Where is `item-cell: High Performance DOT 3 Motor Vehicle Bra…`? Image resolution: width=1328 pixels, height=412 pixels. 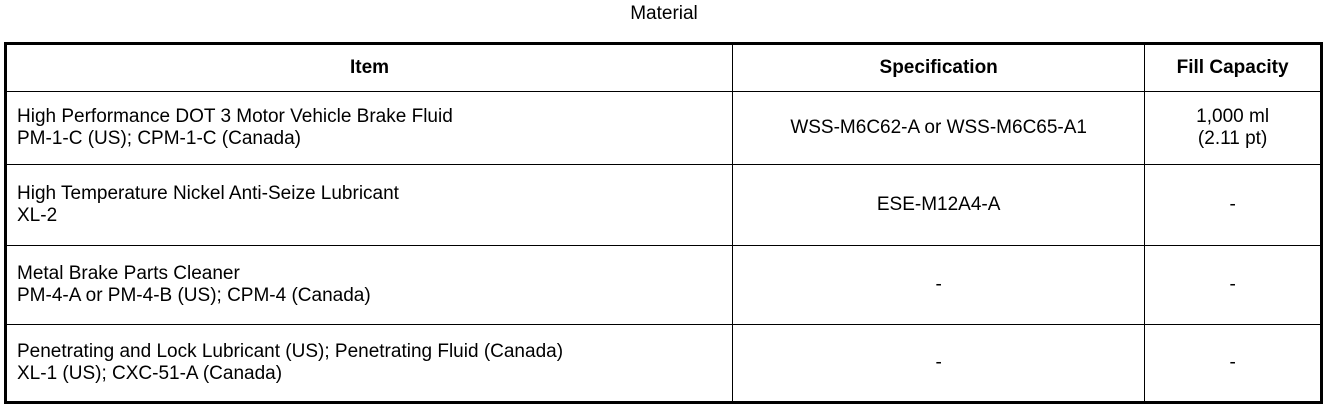
item-cell: High Performance DOT 3 Motor Vehicle Bra… is located at coordinates (369, 128).